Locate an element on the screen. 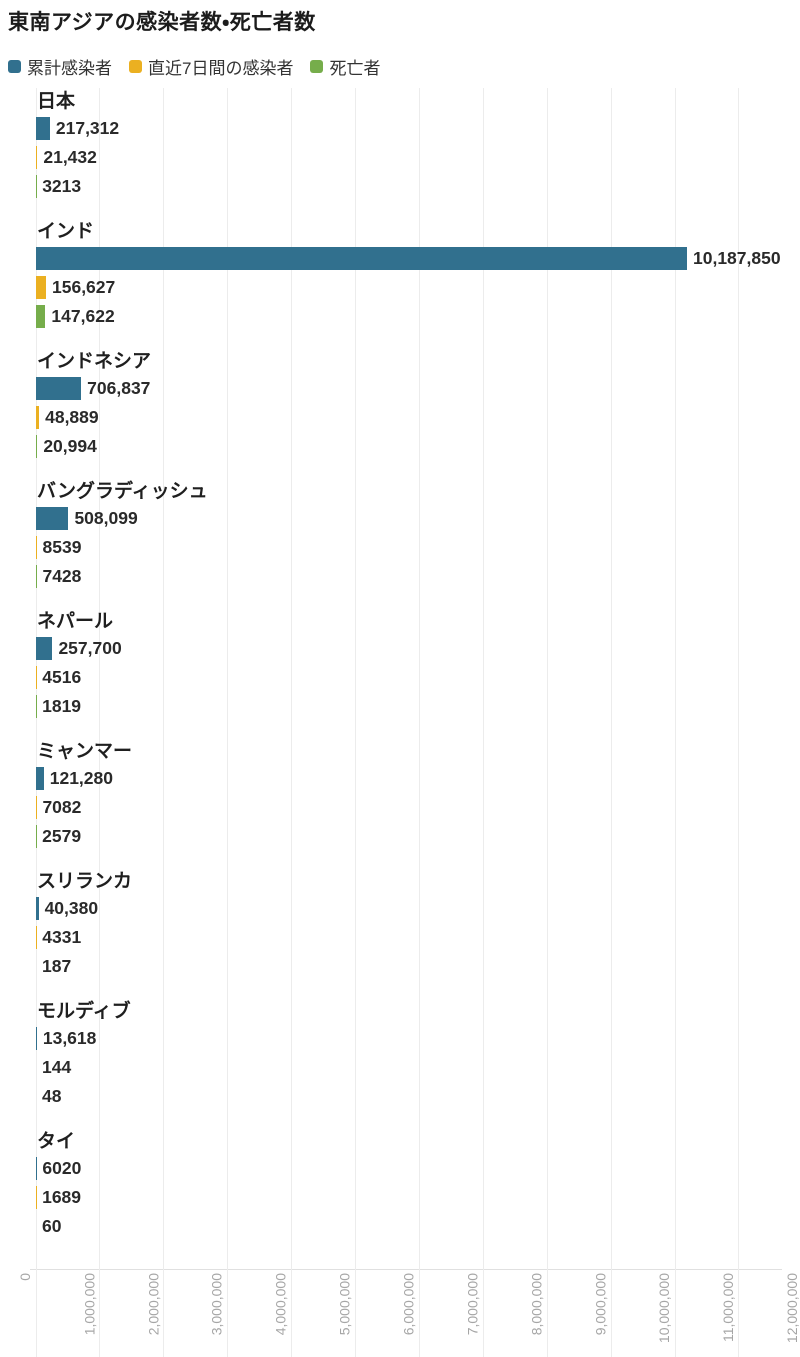  country-label: スリランカ is located at coordinates (85, 881).